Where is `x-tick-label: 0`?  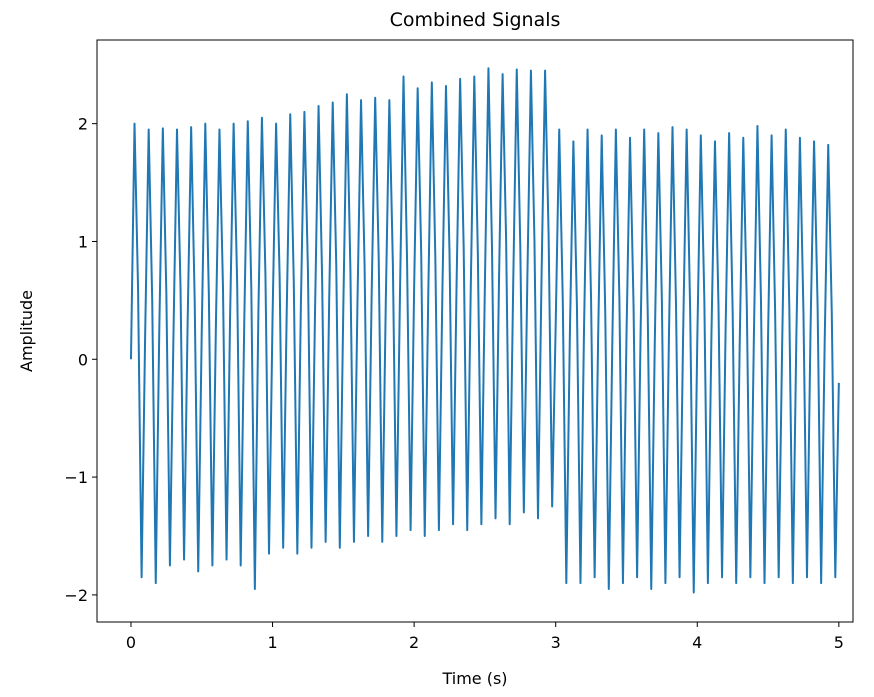
x-tick-label: 0 is located at coordinates (131, 642).